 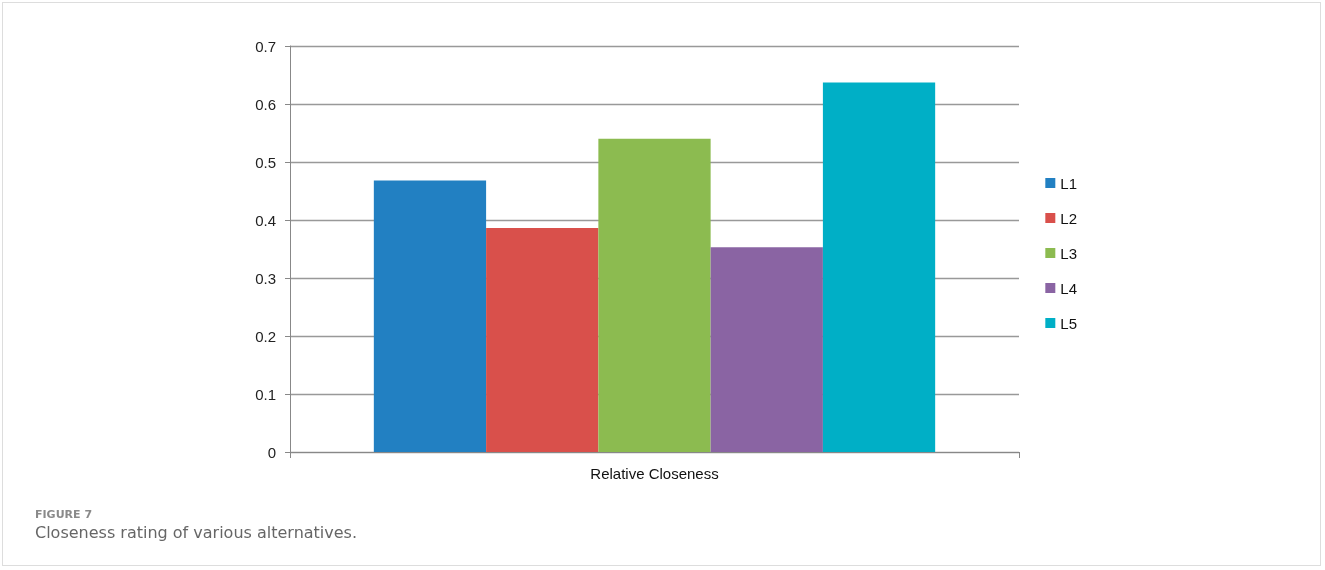 I want to click on legend-label: L5, so click(x=1068, y=323).